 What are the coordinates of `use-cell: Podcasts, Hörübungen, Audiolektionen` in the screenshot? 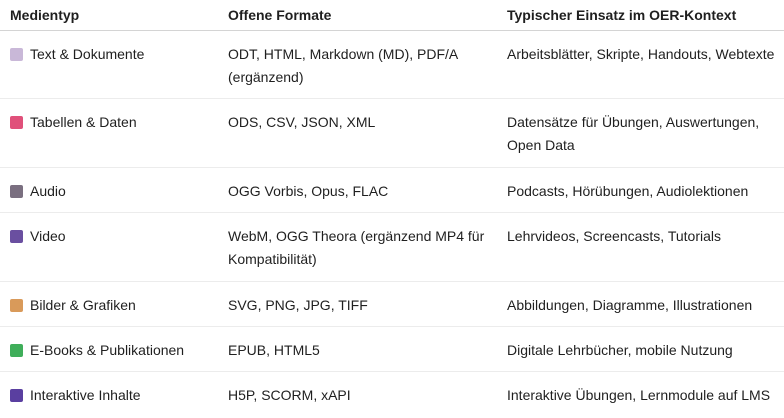 It's located at (640, 190).